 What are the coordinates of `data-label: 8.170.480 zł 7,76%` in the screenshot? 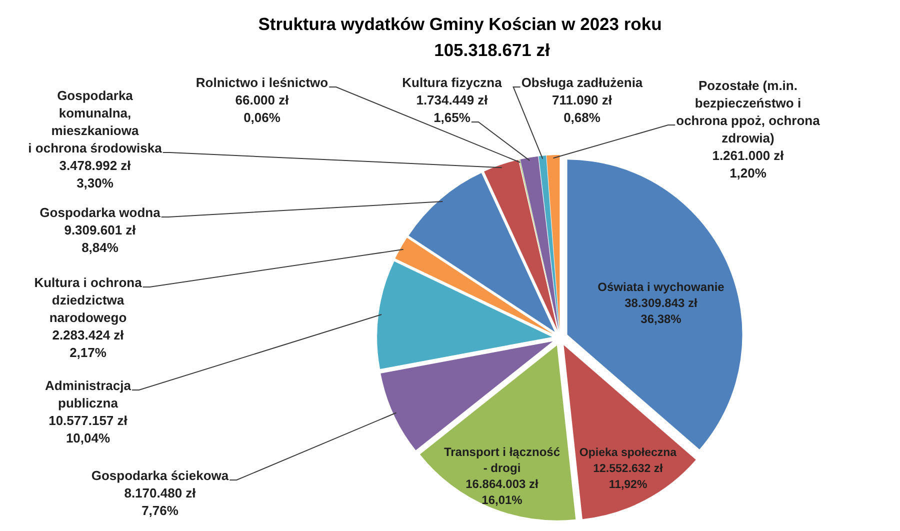 It's located at (160, 502).